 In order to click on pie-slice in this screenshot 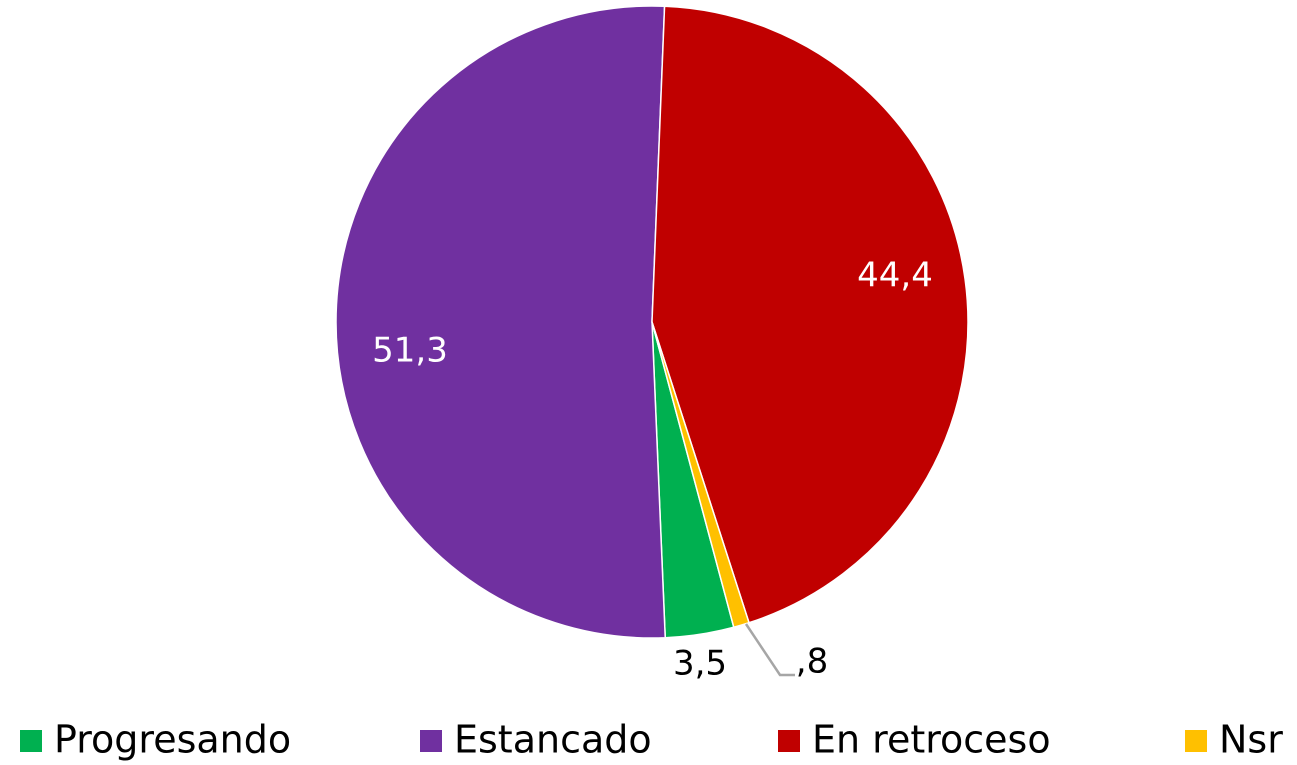, I will do `click(700, 475)`.